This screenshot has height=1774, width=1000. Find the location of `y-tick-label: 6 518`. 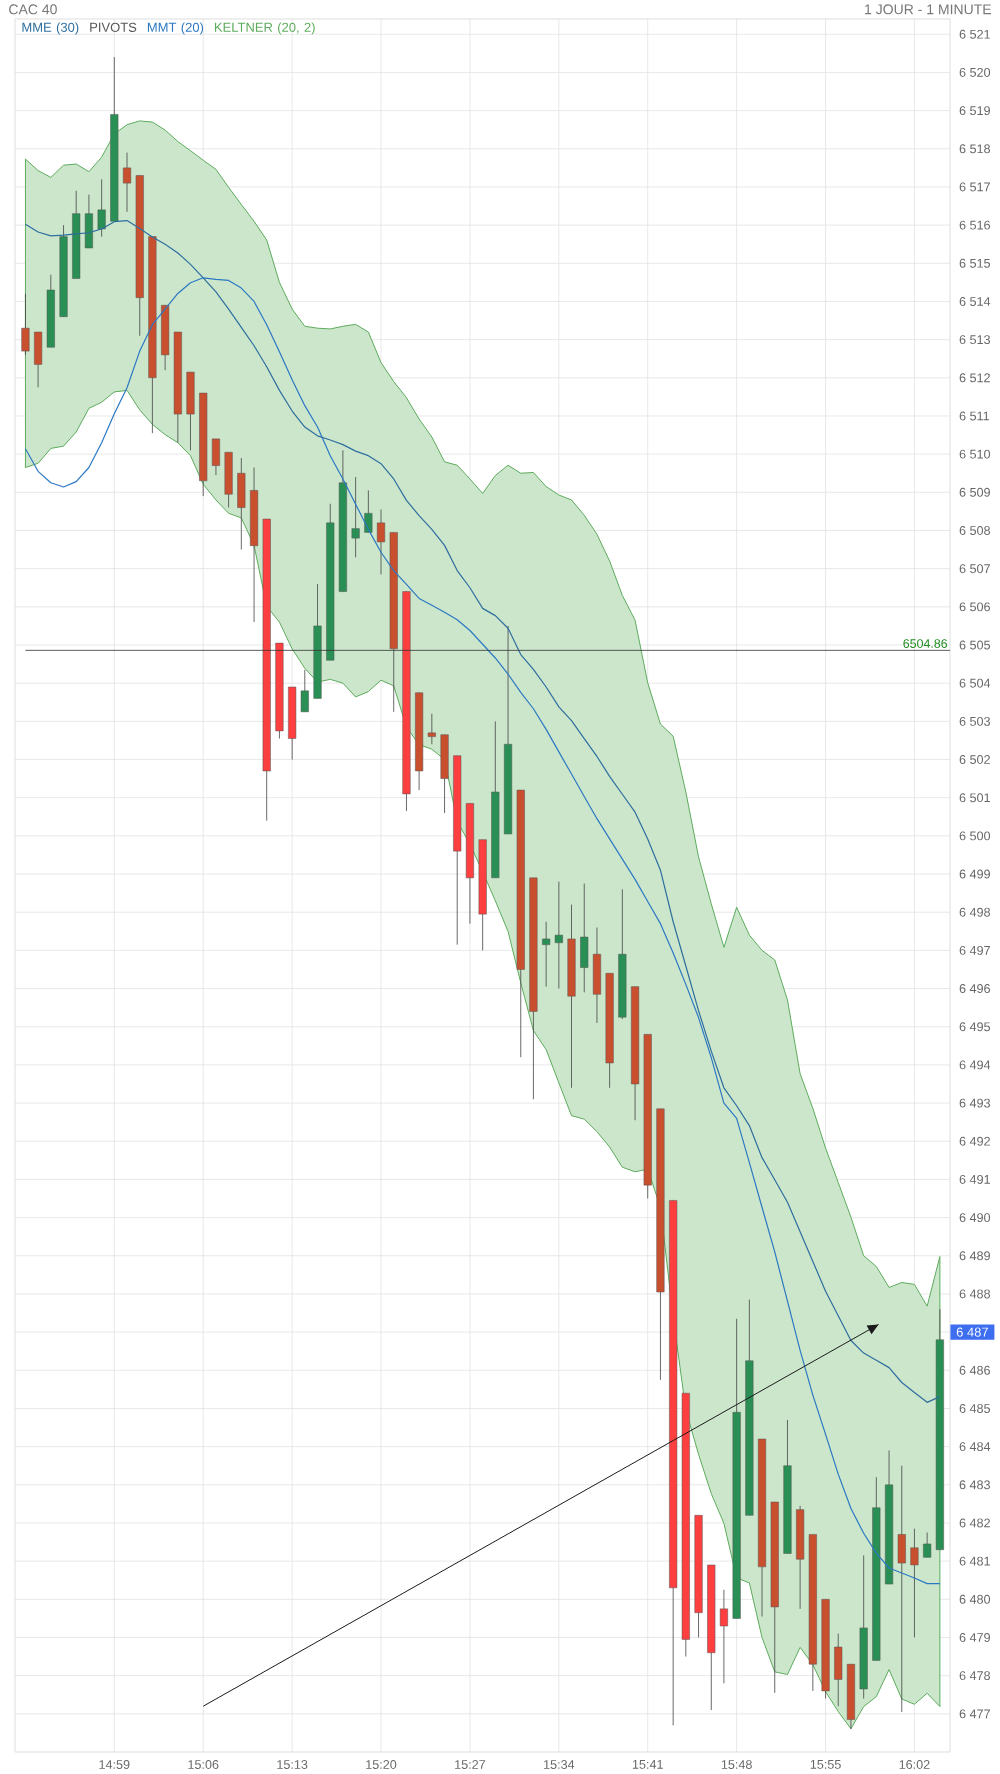

y-tick-label: 6 518 is located at coordinates (975, 149).